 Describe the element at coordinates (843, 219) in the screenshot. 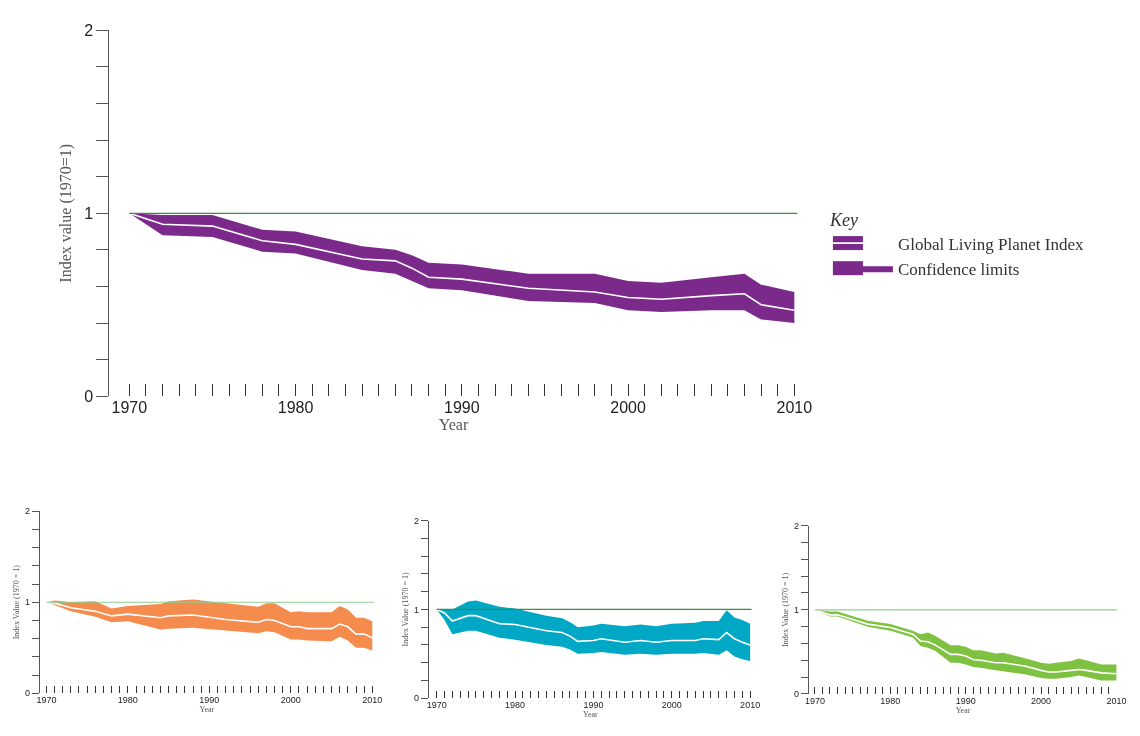

I see `legend-title: Key` at that location.